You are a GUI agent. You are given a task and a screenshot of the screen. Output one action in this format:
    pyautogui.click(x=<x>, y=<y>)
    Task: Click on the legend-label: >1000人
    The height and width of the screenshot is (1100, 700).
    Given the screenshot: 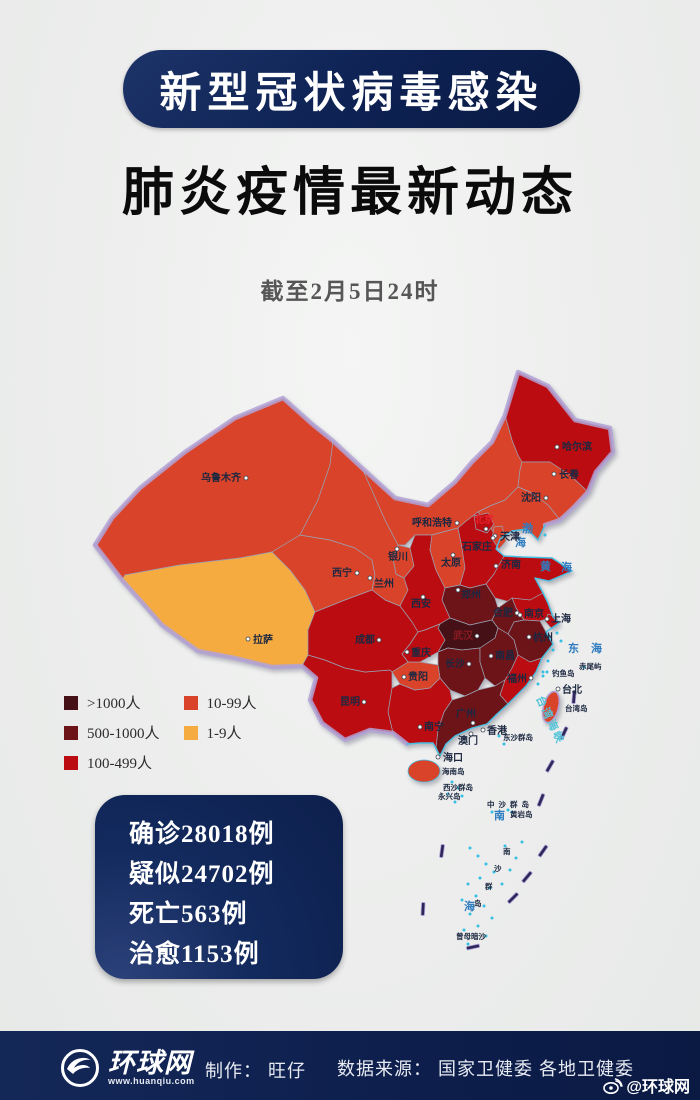 What is the action you would take?
    pyautogui.click(x=114, y=704)
    